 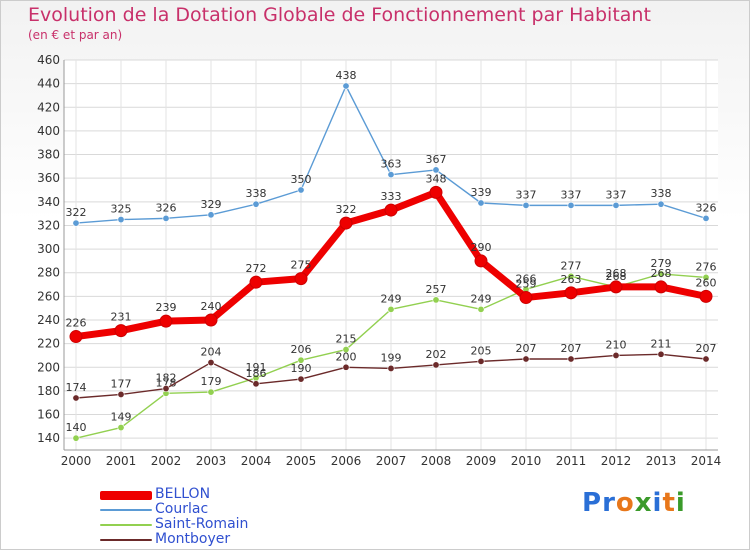 What do you see at coordinates (48, 225) in the screenshot?
I see `y-tick-label: 320` at bounding box center [48, 225].